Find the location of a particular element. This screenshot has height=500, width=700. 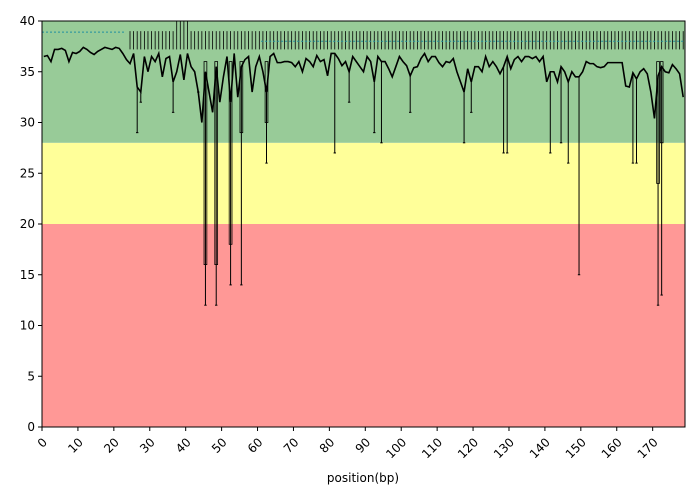

x-tick-label-60: 60 is located at coordinates (255, 445).